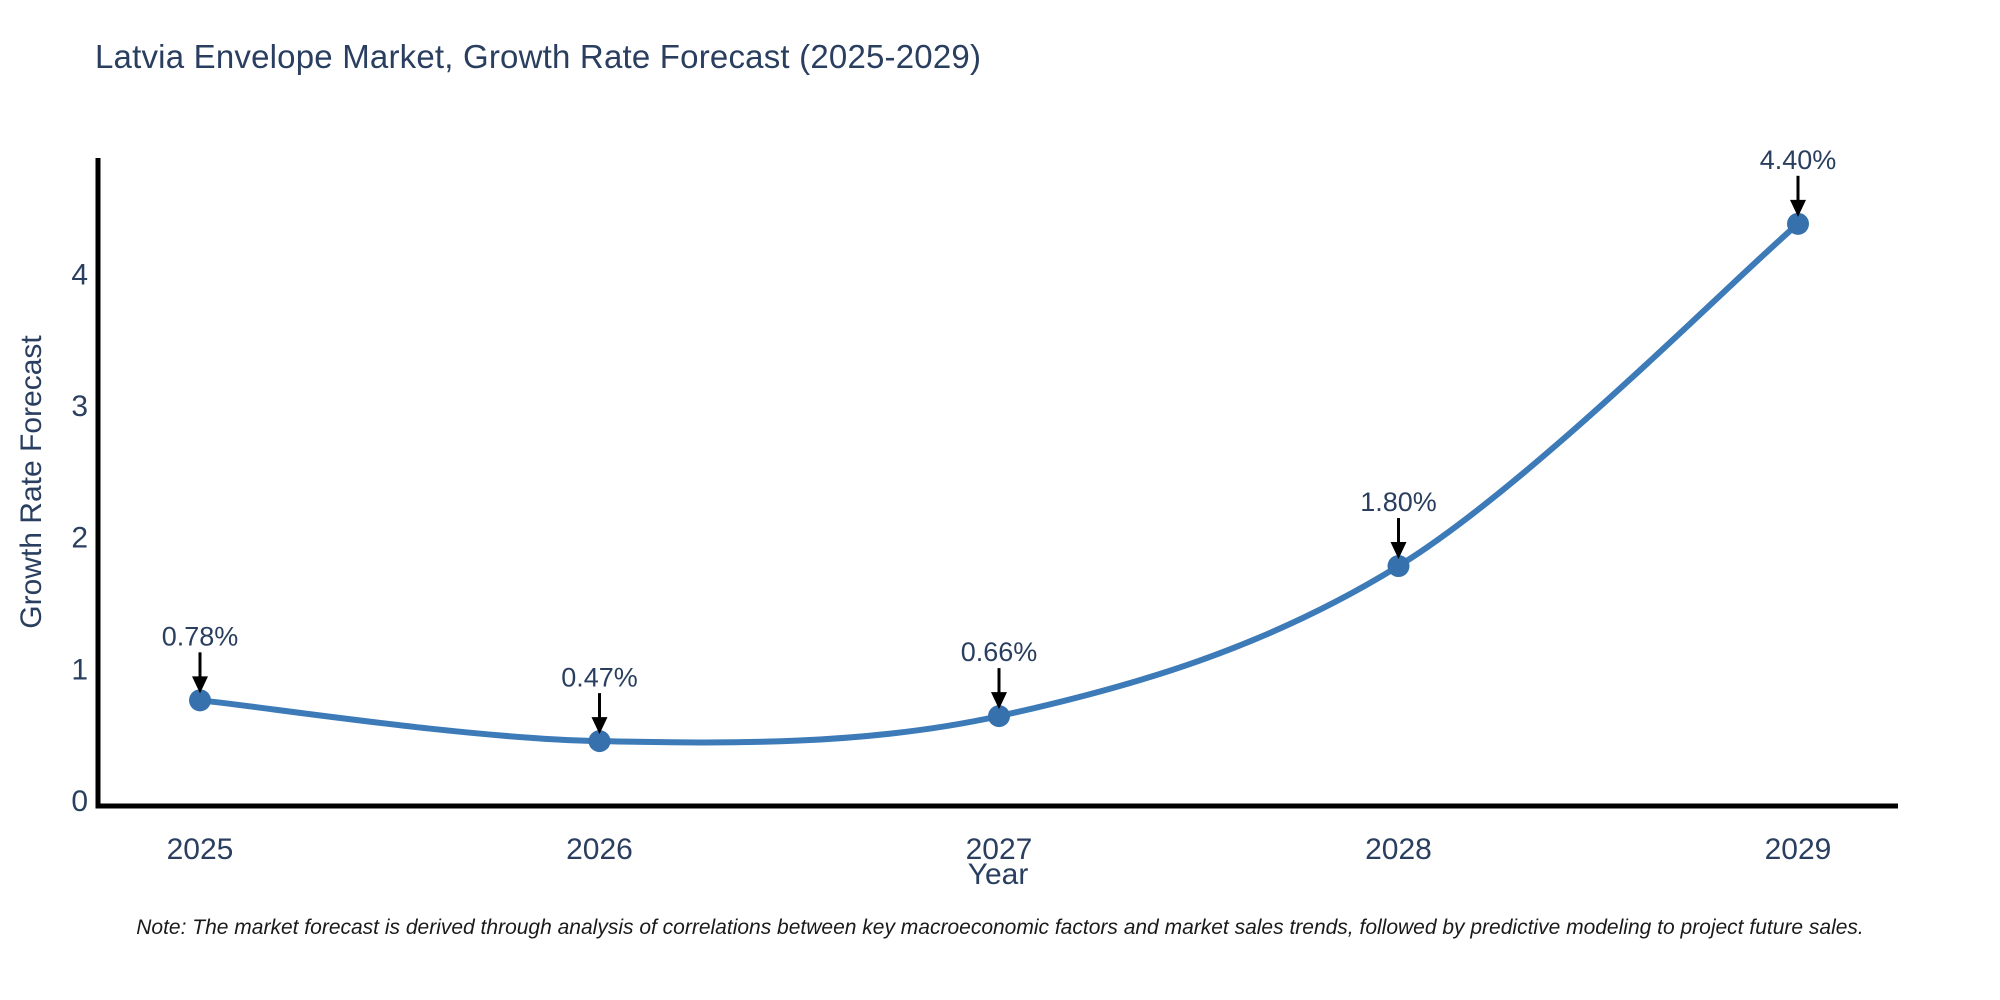 The height and width of the screenshot is (1000, 2000). Describe the element at coordinates (599, 849) in the screenshot. I see `x-tick-label: 2026` at that location.